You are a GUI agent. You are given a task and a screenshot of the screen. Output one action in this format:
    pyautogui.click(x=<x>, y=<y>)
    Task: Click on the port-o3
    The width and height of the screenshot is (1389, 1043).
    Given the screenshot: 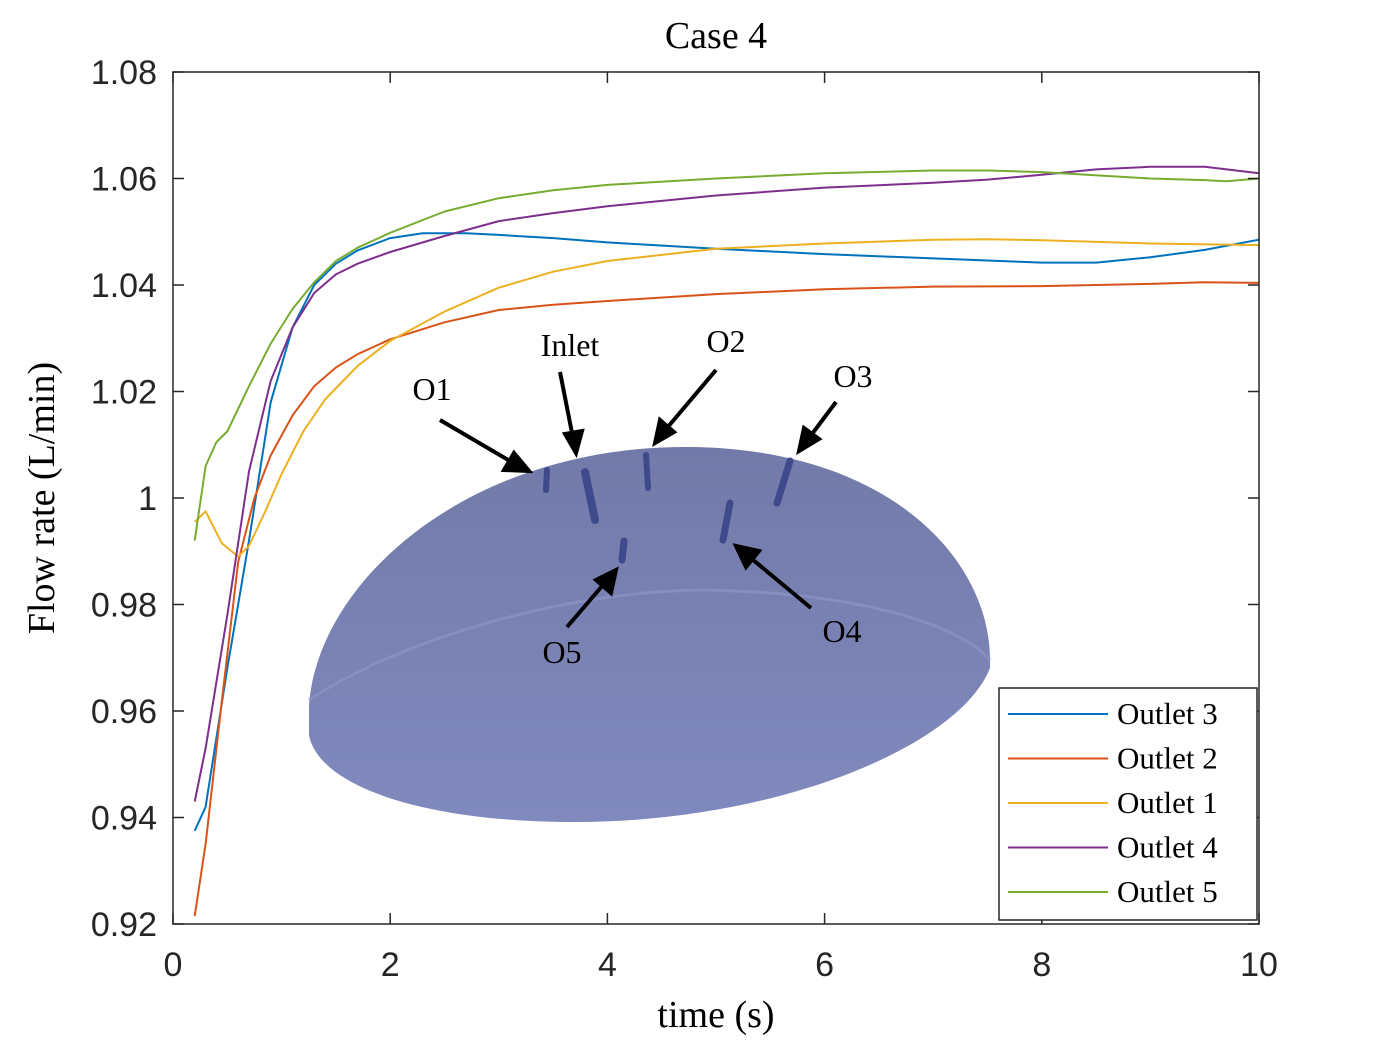 What is the action you would take?
    pyautogui.click(x=783, y=482)
    